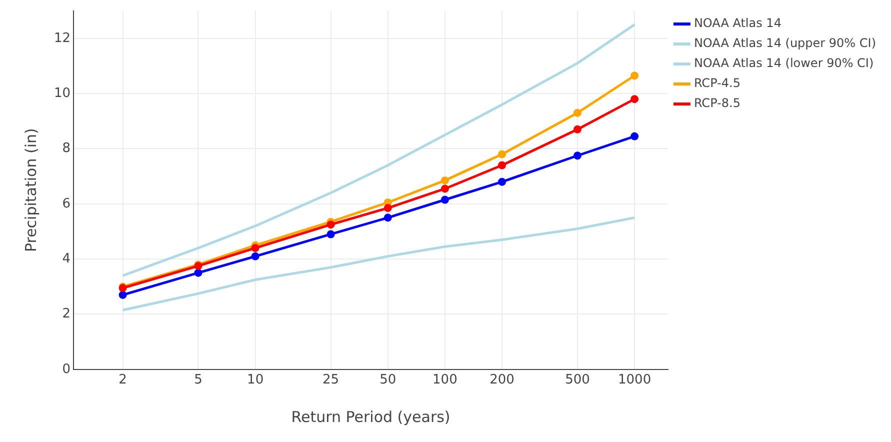 The width and height of the screenshot is (891, 442). What do you see at coordinates (66, 258) in the screenshot?
I see `y-tick-label: 4` at bounding box center [66, 258].